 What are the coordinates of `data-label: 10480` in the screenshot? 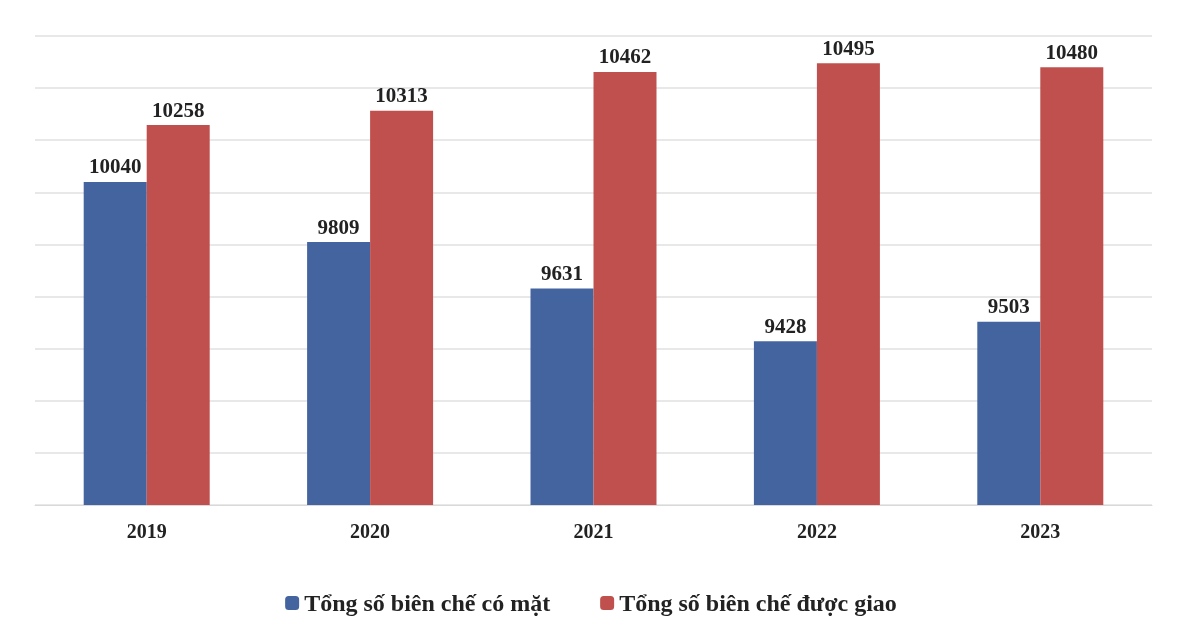 It's located at (1072, 51).